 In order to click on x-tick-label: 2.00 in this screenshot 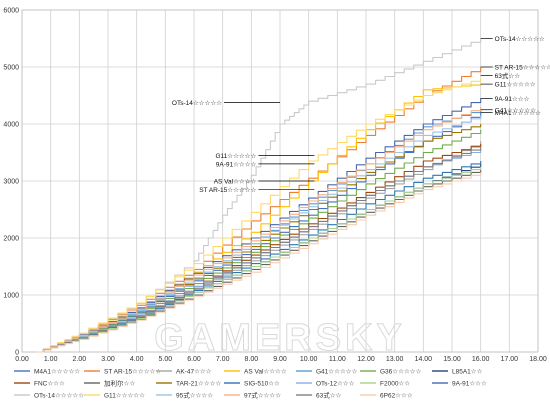, I will do `click(80, 359)`.